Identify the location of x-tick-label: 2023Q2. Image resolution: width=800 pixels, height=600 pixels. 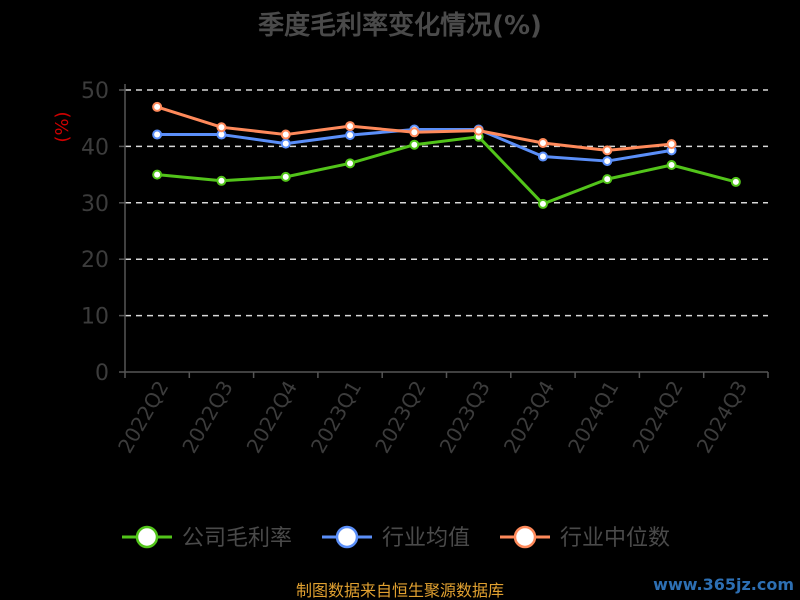
(400, 417).